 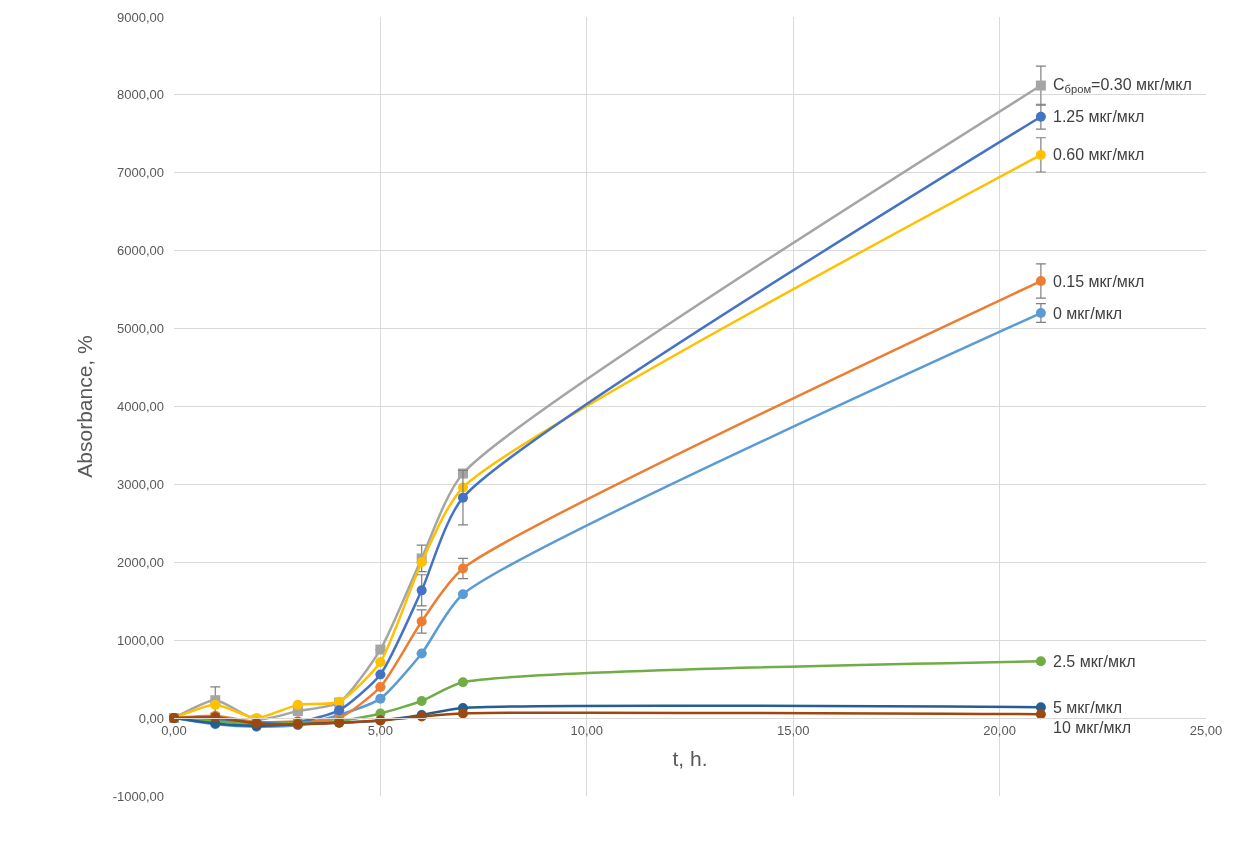 What do you see at coordinates (1099, 154) in the screenshot?
I see `series-label: 0.60 мкг/мкл` at bounding box center [1099, 154].